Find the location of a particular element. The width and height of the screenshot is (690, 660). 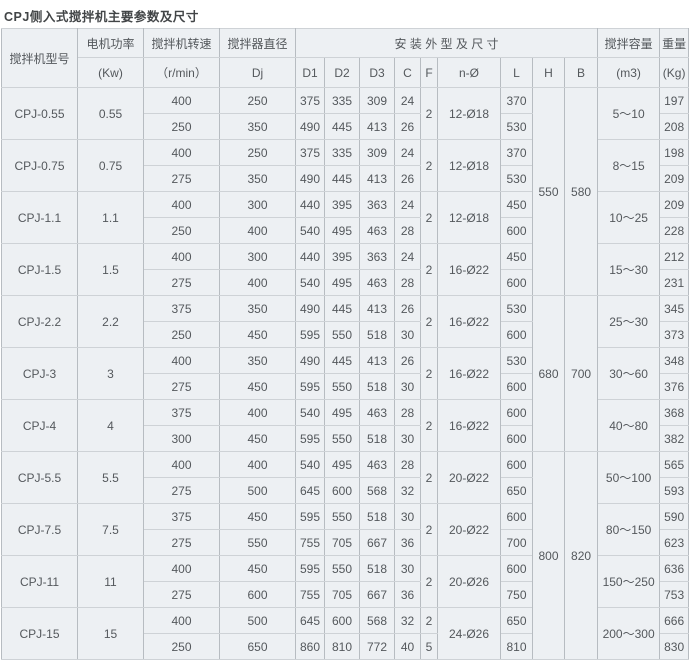

cell-capacity: 80～150 is located at coordinates (629, 529).